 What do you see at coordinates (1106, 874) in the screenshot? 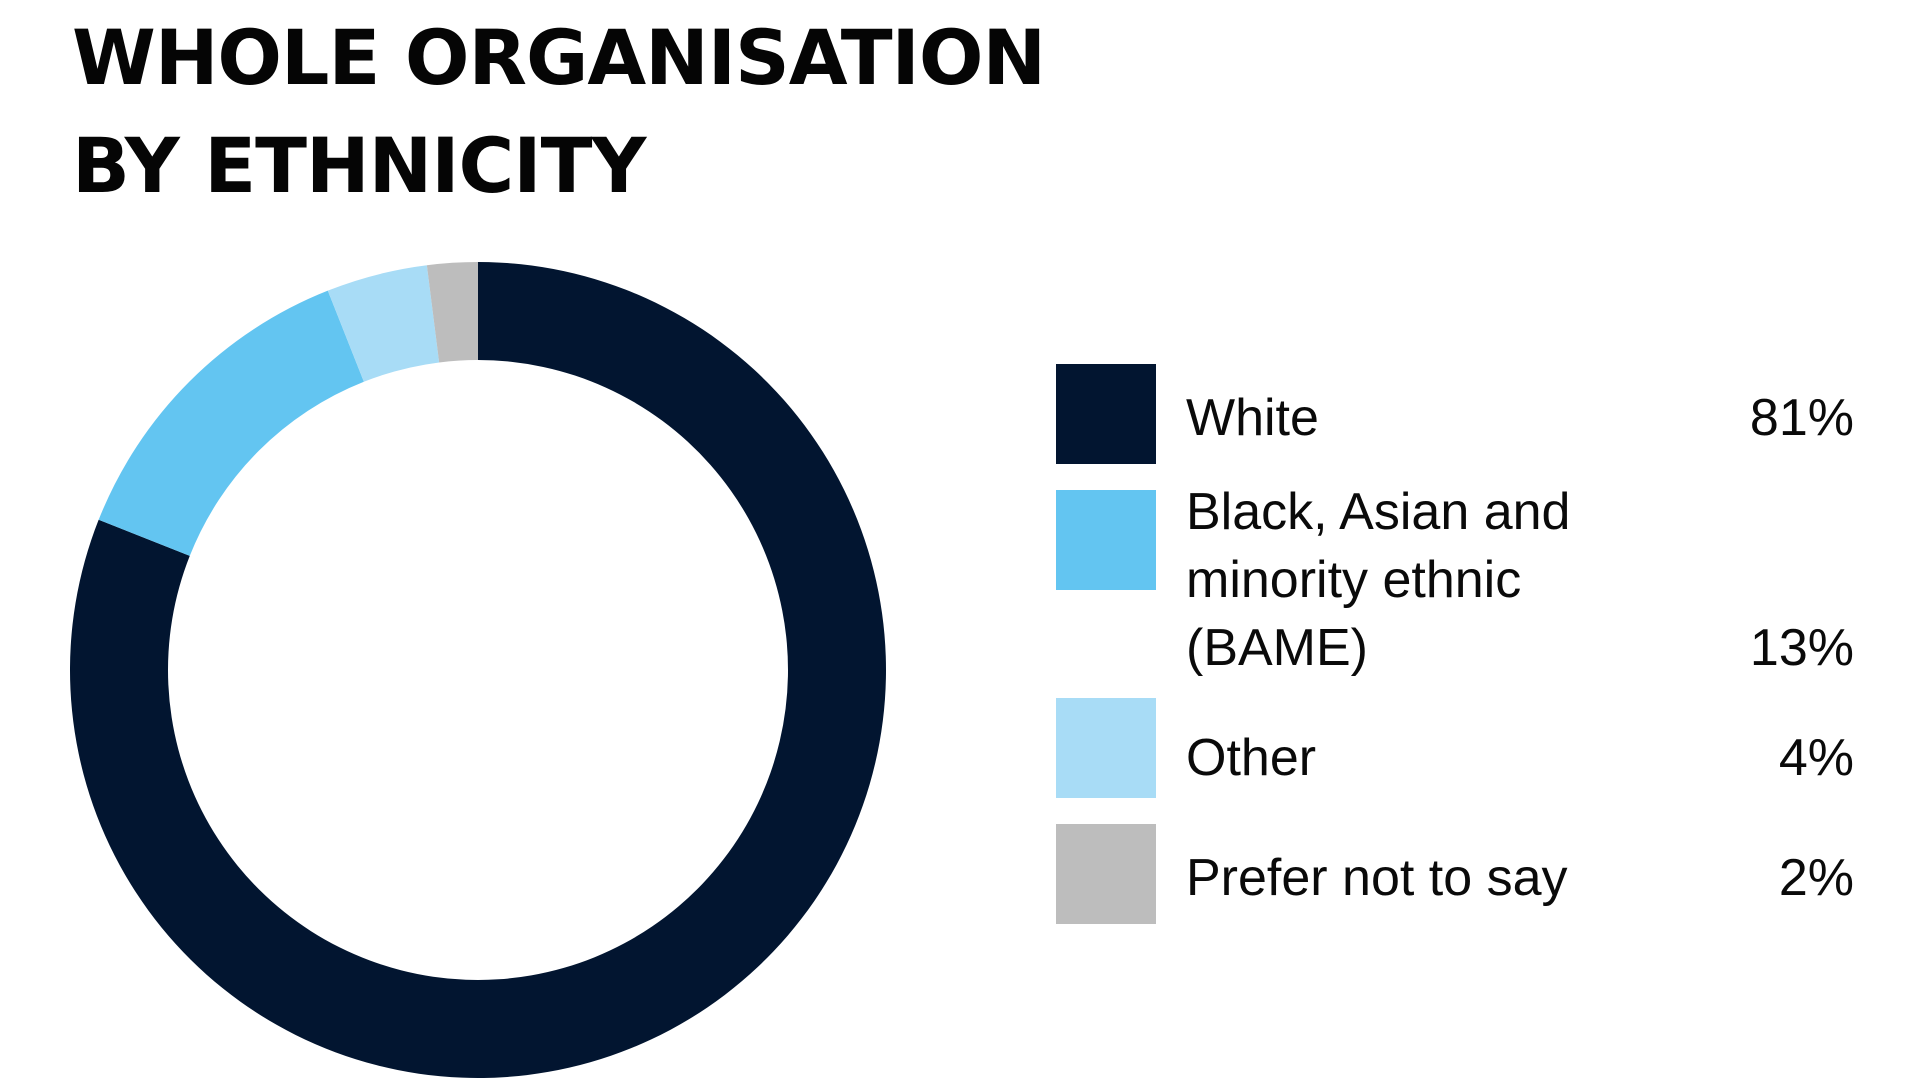
I see `legend-swatch-prefer-not-to-say` at bounding box center [1106, 874].